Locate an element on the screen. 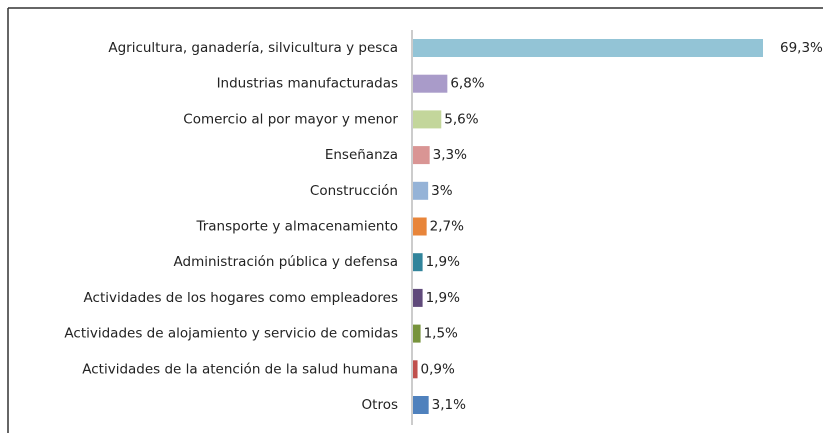 This screenshot has height=433, width=823. value-label: 69,3% is located at coordinates (801, 48).